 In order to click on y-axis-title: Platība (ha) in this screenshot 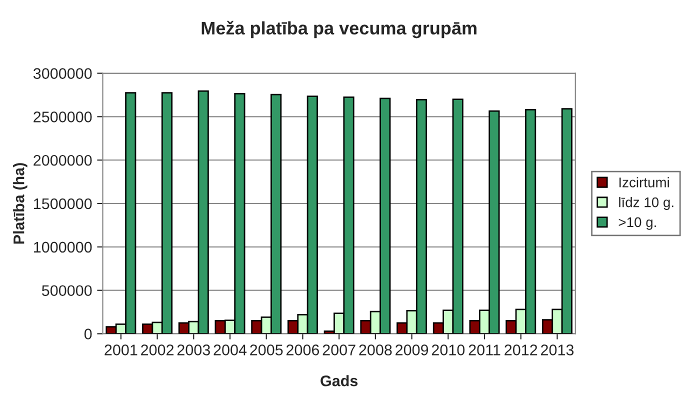, I will do `click(20, 203)`.